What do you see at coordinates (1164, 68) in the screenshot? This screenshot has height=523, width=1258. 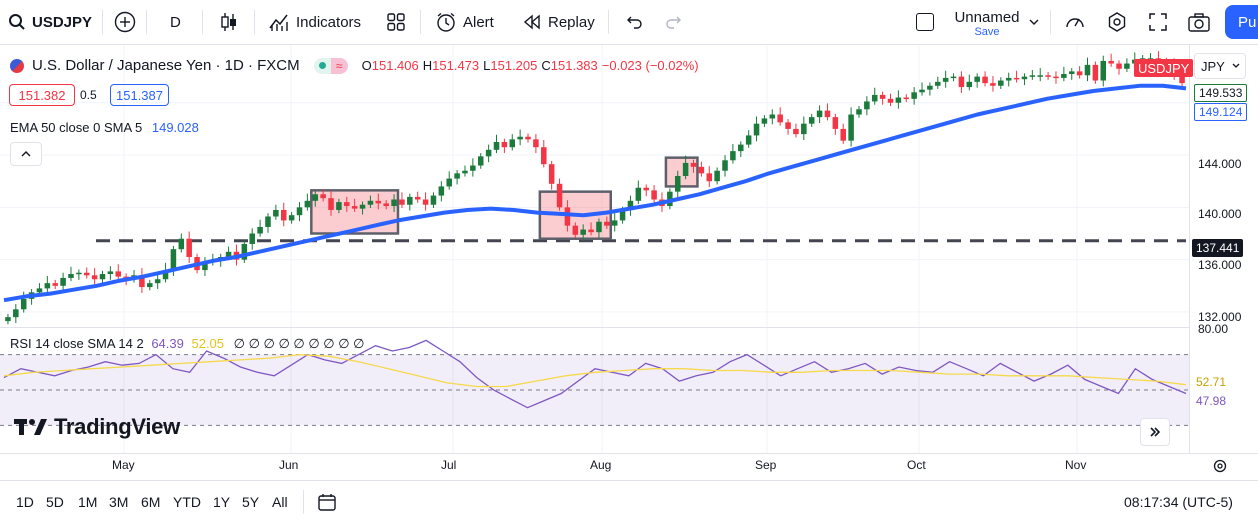 I see `symbol-price-tag: USDJPY` at bounding box center [1164, 68].